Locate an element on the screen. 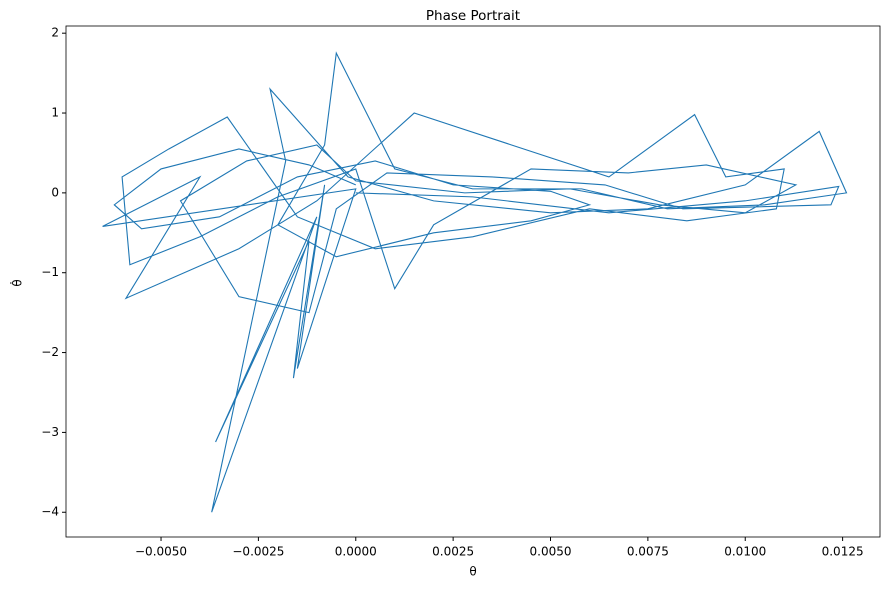 This screenshot has height=594, width=889. x-tick-label: 0.0125 is located at coordinates (843, 552).